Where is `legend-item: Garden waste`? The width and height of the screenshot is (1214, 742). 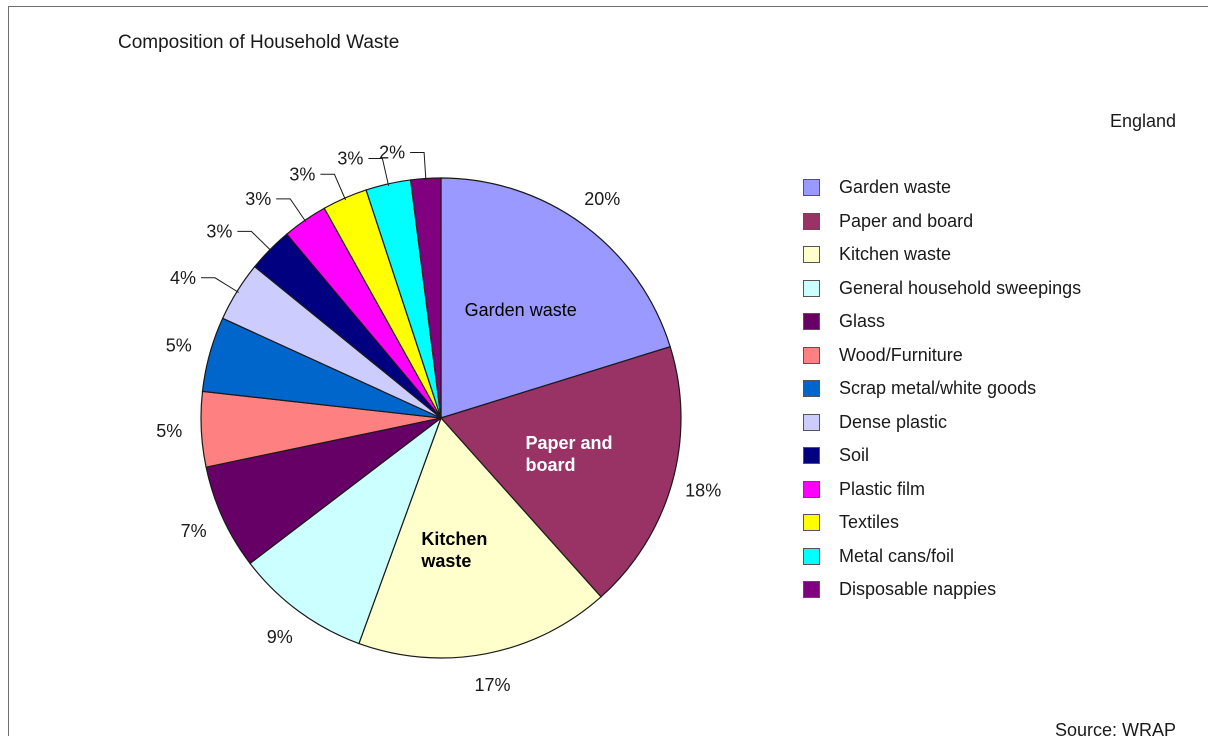 legend-item: Garden waste is located at coordinates (942, 193).